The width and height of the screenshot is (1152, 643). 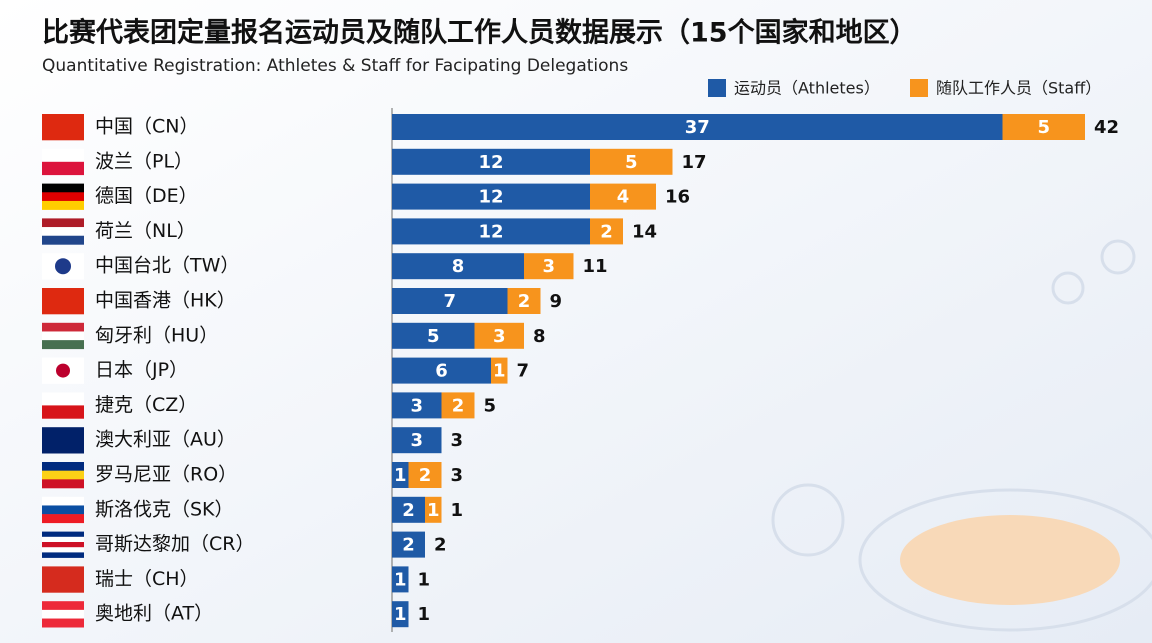 What do you see at coordinates (164, 509) in the screenshot?
I see `y-tick-label: 斯洛伐克（SK）` at bounding box center [164, 509].